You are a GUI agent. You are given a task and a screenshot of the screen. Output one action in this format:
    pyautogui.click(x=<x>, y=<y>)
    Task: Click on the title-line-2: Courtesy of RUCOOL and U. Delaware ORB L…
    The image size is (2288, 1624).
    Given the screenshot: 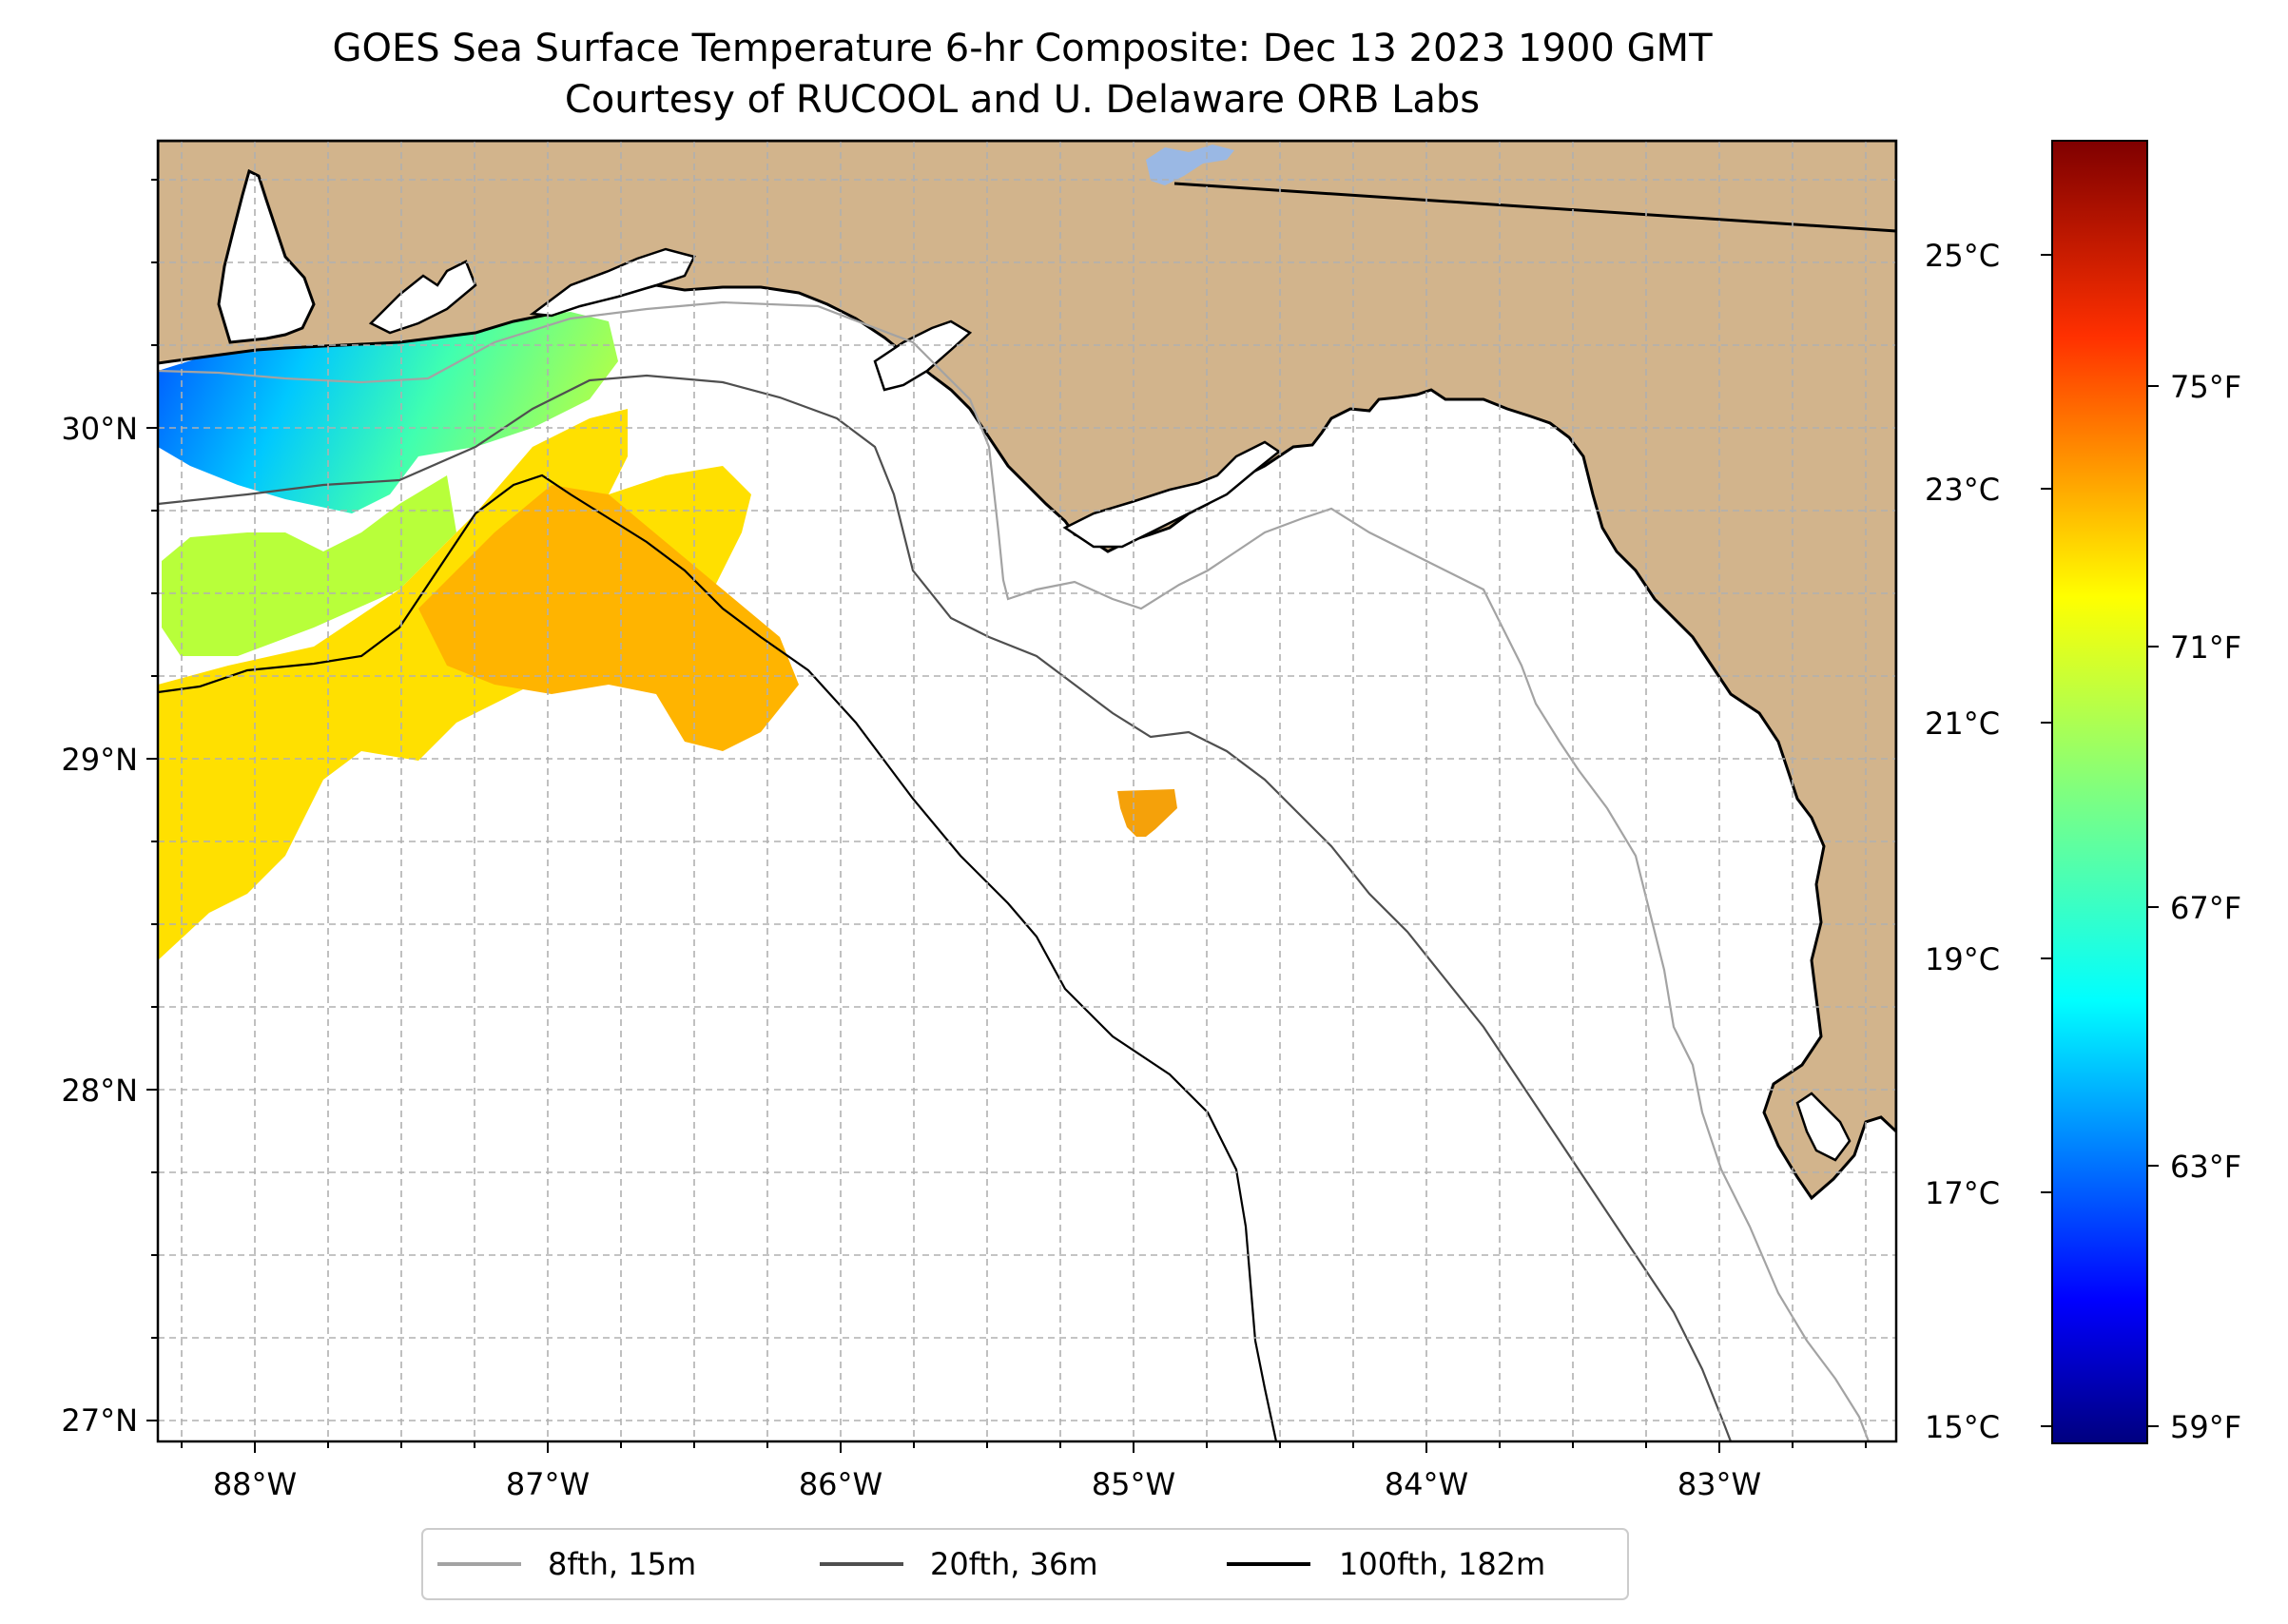 What is the action you would take?
    pyautogui.click(x=1023, y=100)
    